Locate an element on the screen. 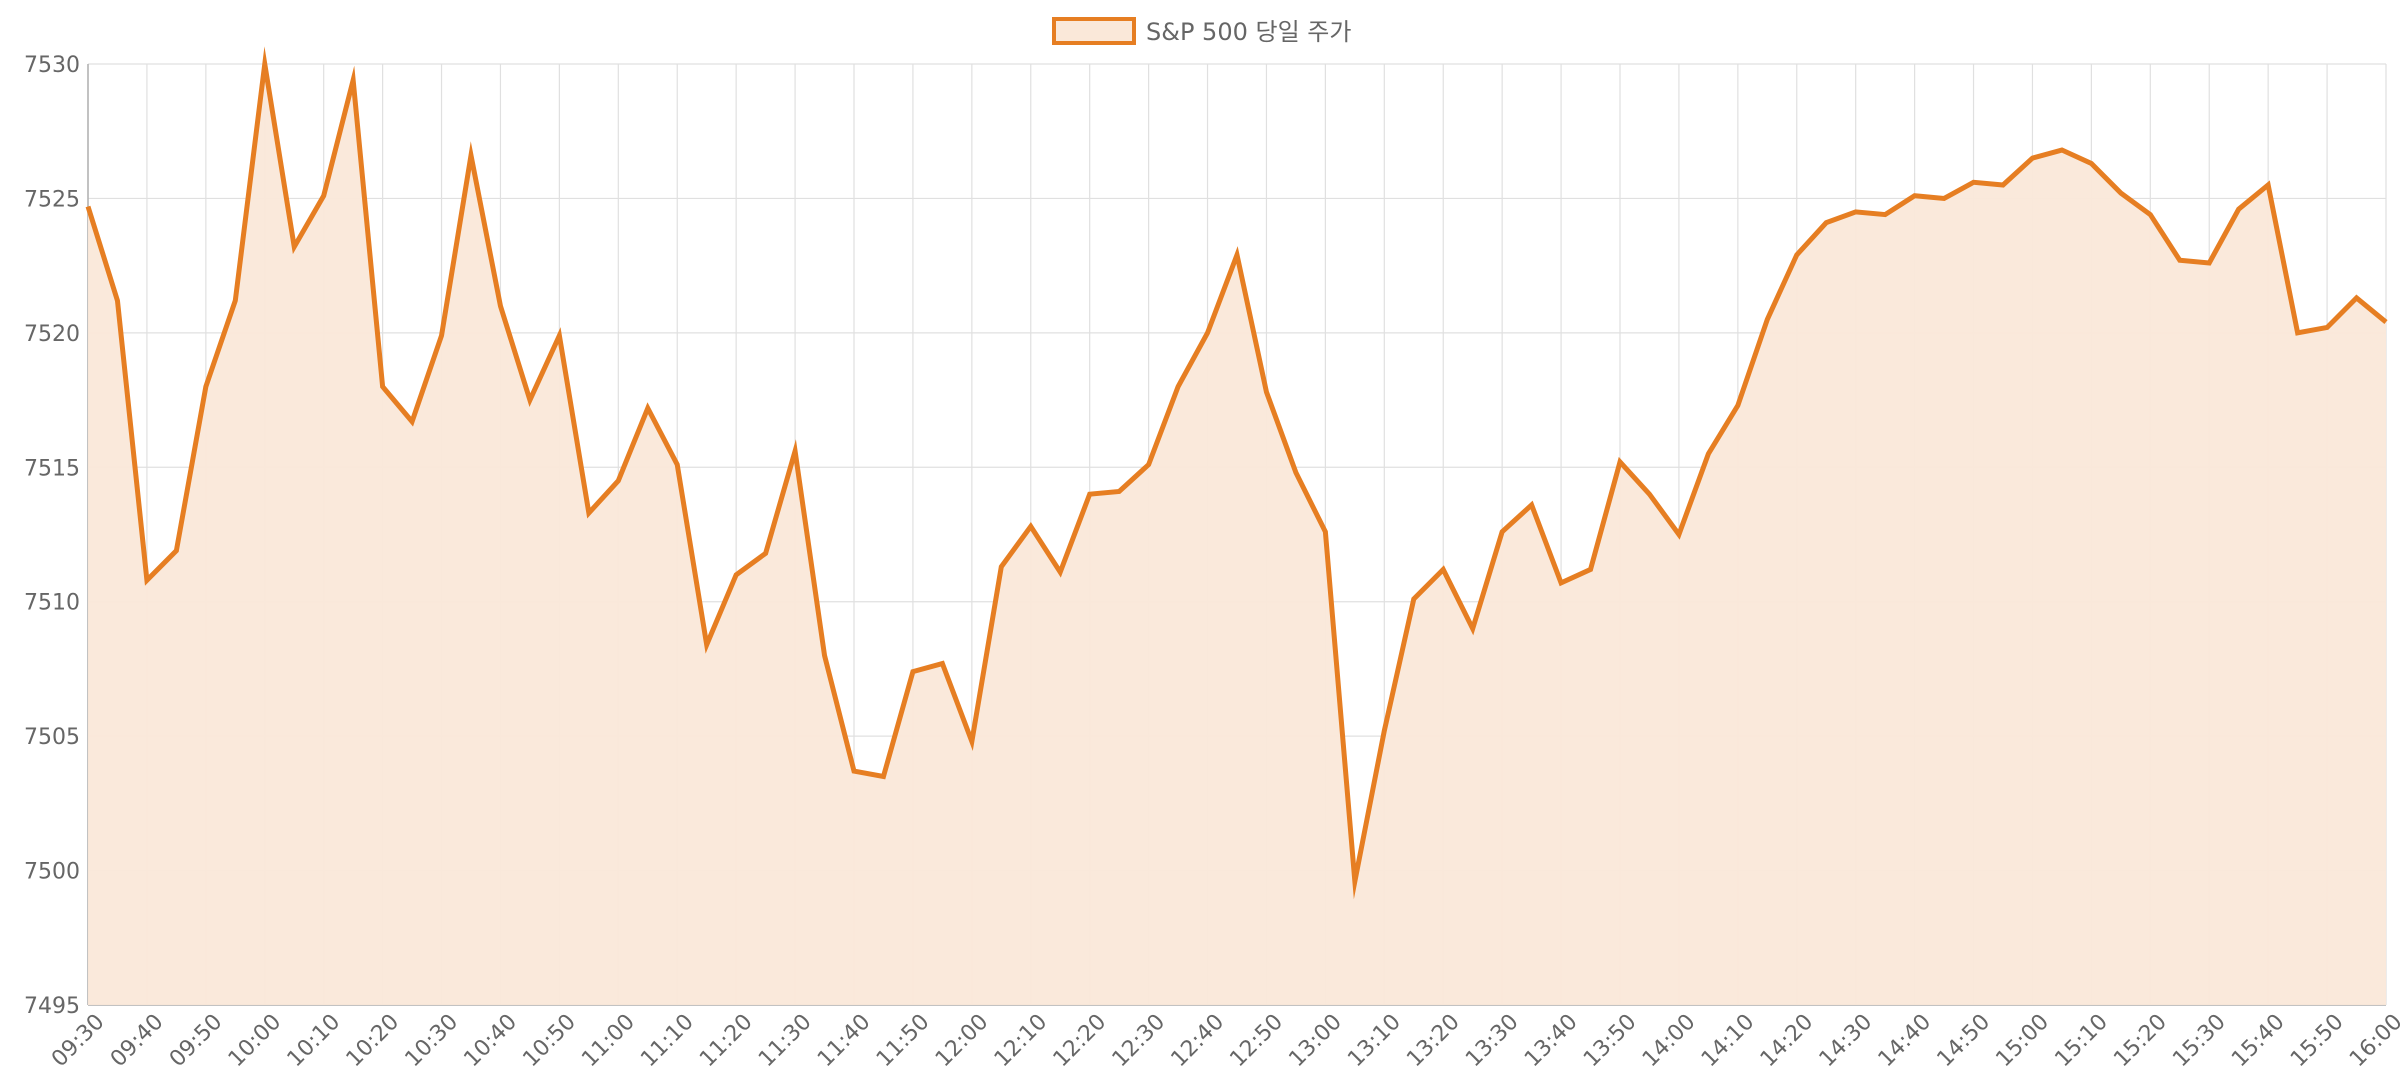  x-tick-label: 15:10 is located at coordinates (2081, 1041).